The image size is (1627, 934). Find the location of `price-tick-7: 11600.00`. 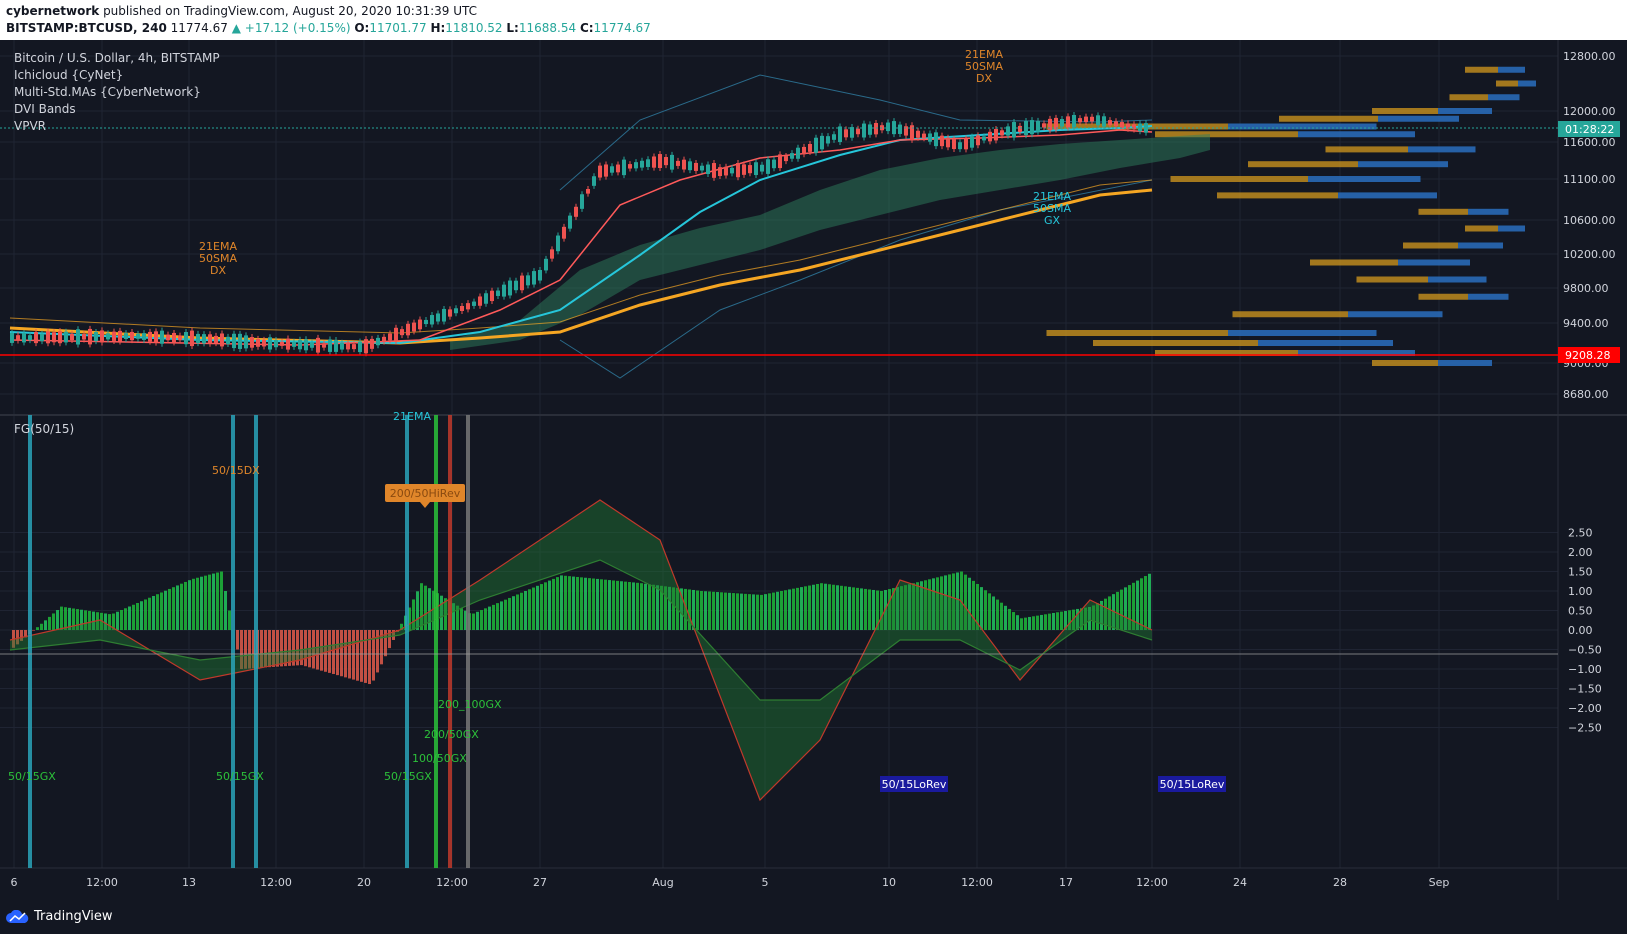

price-tick-7: 11600.00 is located at coordinates (1589, 142).